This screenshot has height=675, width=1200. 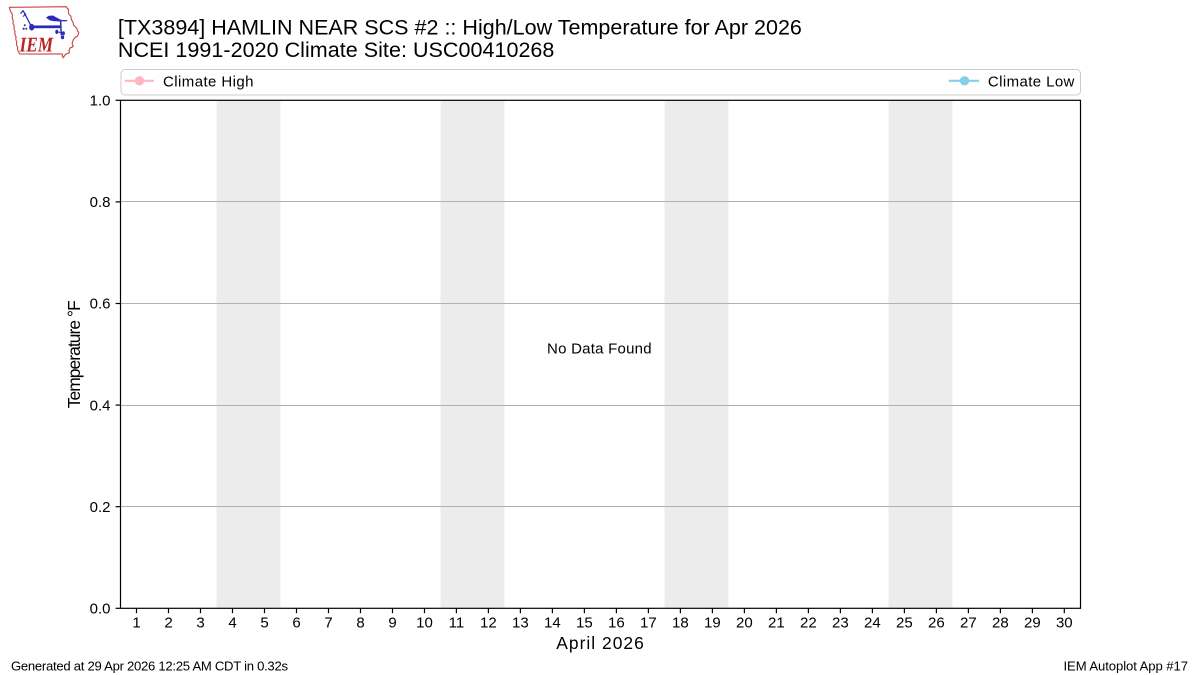 What do you see at coordinates (168, 623) in the screenshot?
I see `svg-text: 2` at bounding box center [168, 623].